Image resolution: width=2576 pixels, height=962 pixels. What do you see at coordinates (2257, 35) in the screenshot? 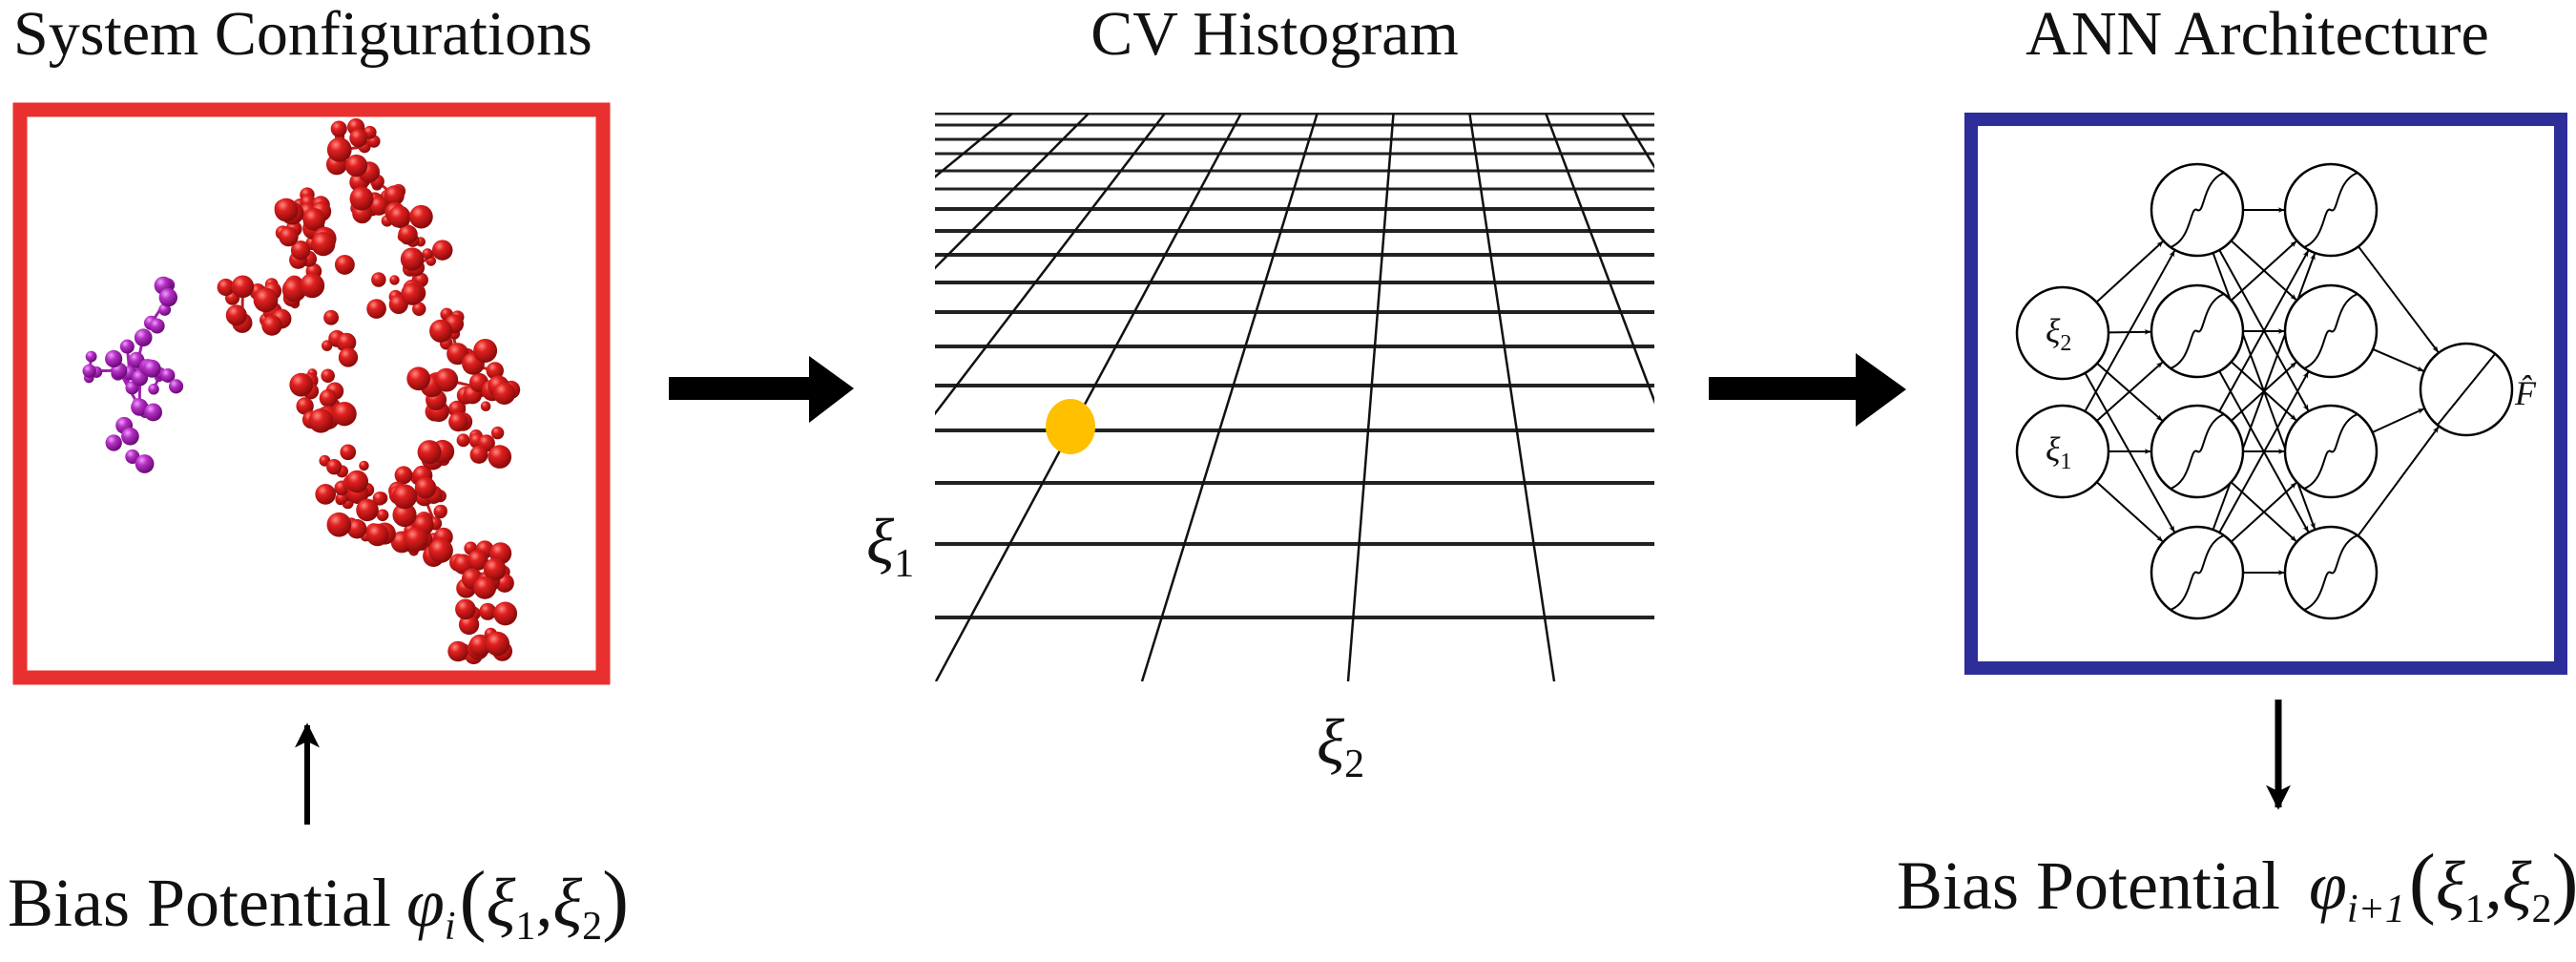
I see `ann-title: ANN Architecture` at bounding box center [2257, 35].